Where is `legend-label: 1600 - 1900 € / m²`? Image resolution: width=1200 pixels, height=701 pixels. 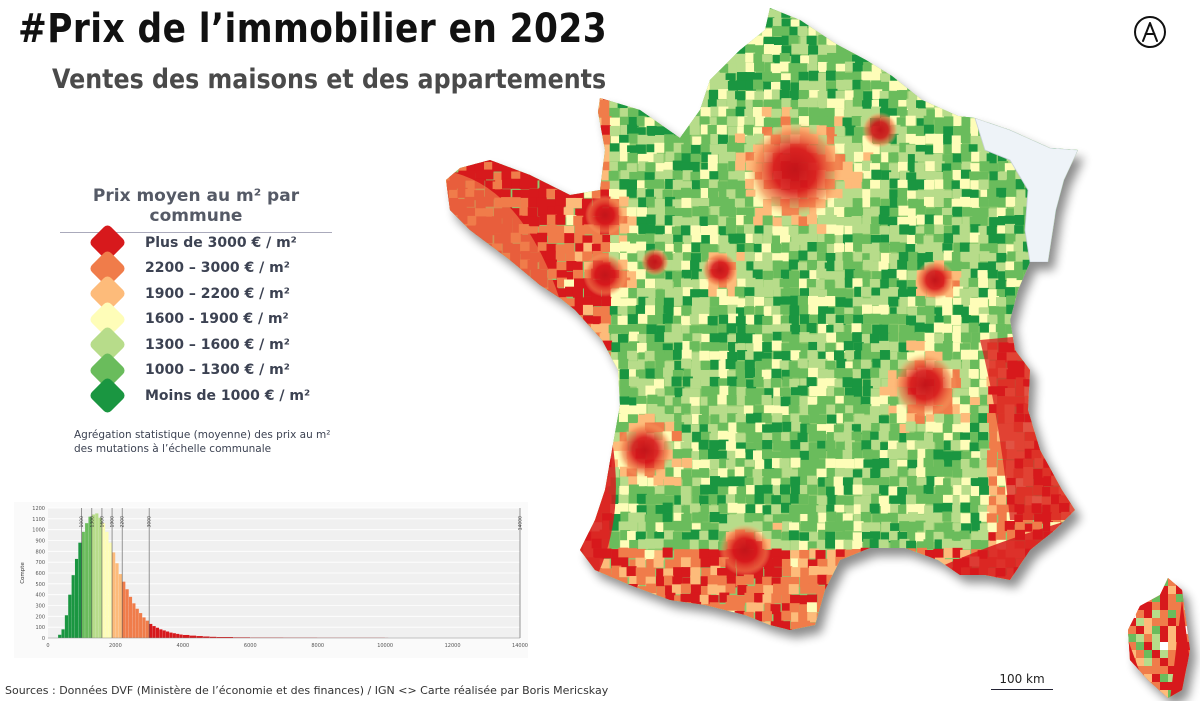
legend-label: 1600 - 1900 € / m² is located at coordinates (217, 319).